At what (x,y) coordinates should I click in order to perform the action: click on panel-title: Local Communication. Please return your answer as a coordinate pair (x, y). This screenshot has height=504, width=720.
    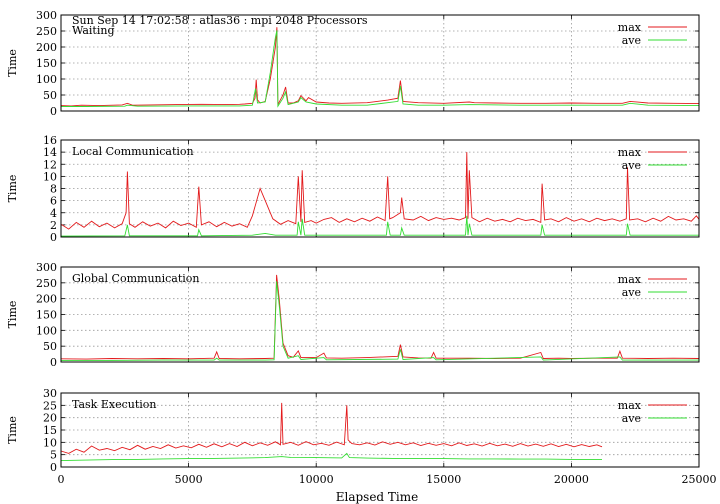
    Looking at the image, I should click on (133, 151).